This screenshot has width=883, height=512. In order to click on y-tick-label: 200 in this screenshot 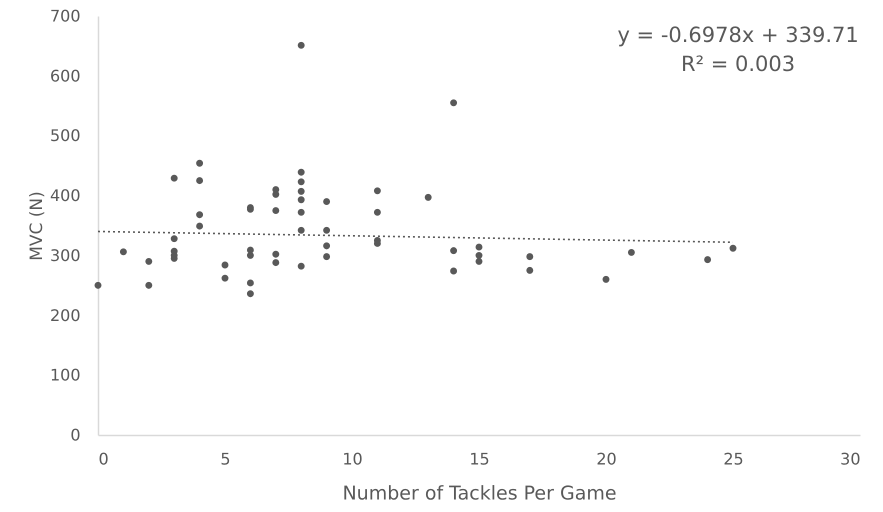, I will do `click(65, 315)`.